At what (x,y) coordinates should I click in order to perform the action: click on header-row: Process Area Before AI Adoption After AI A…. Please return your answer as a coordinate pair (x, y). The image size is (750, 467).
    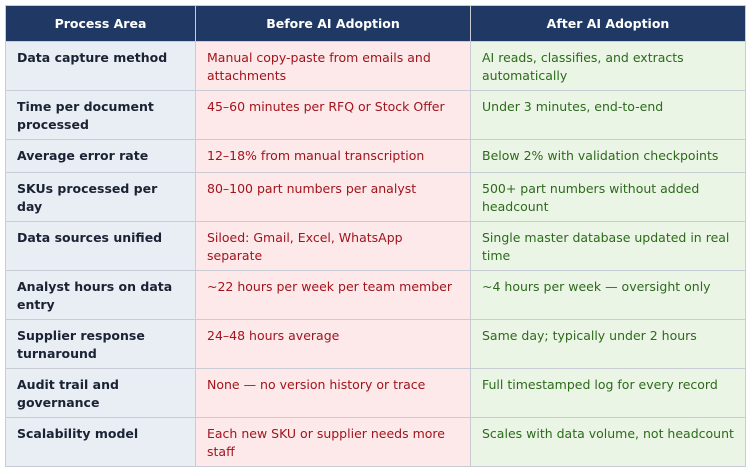
    Looking at the image, I should click on (375, 23).